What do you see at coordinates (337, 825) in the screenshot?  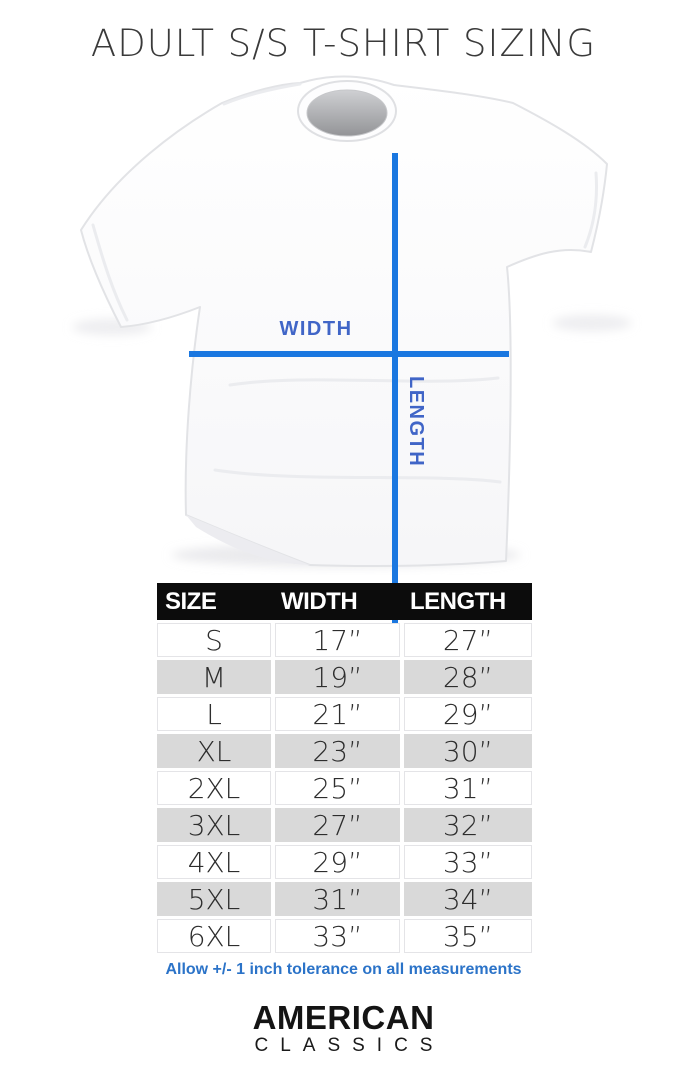 I see `cell-width: 27”` at bounding box center [337, 825].